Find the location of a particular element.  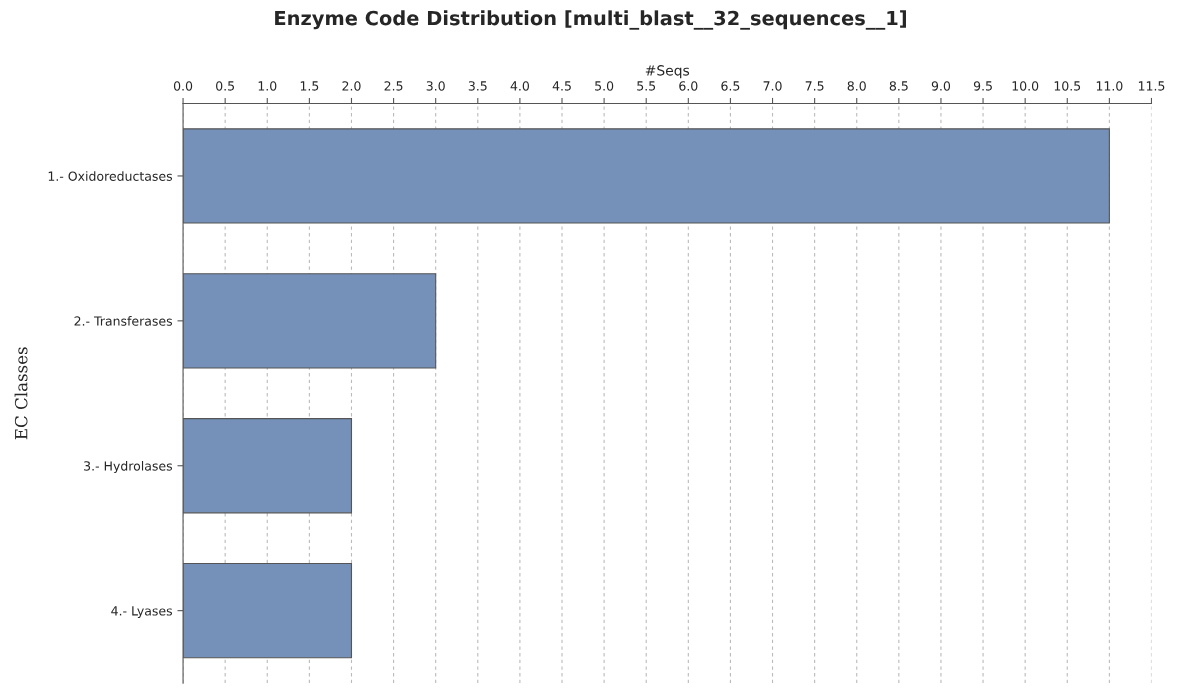

x-tick-label: 3.5 is located at coordinates (477, 86).